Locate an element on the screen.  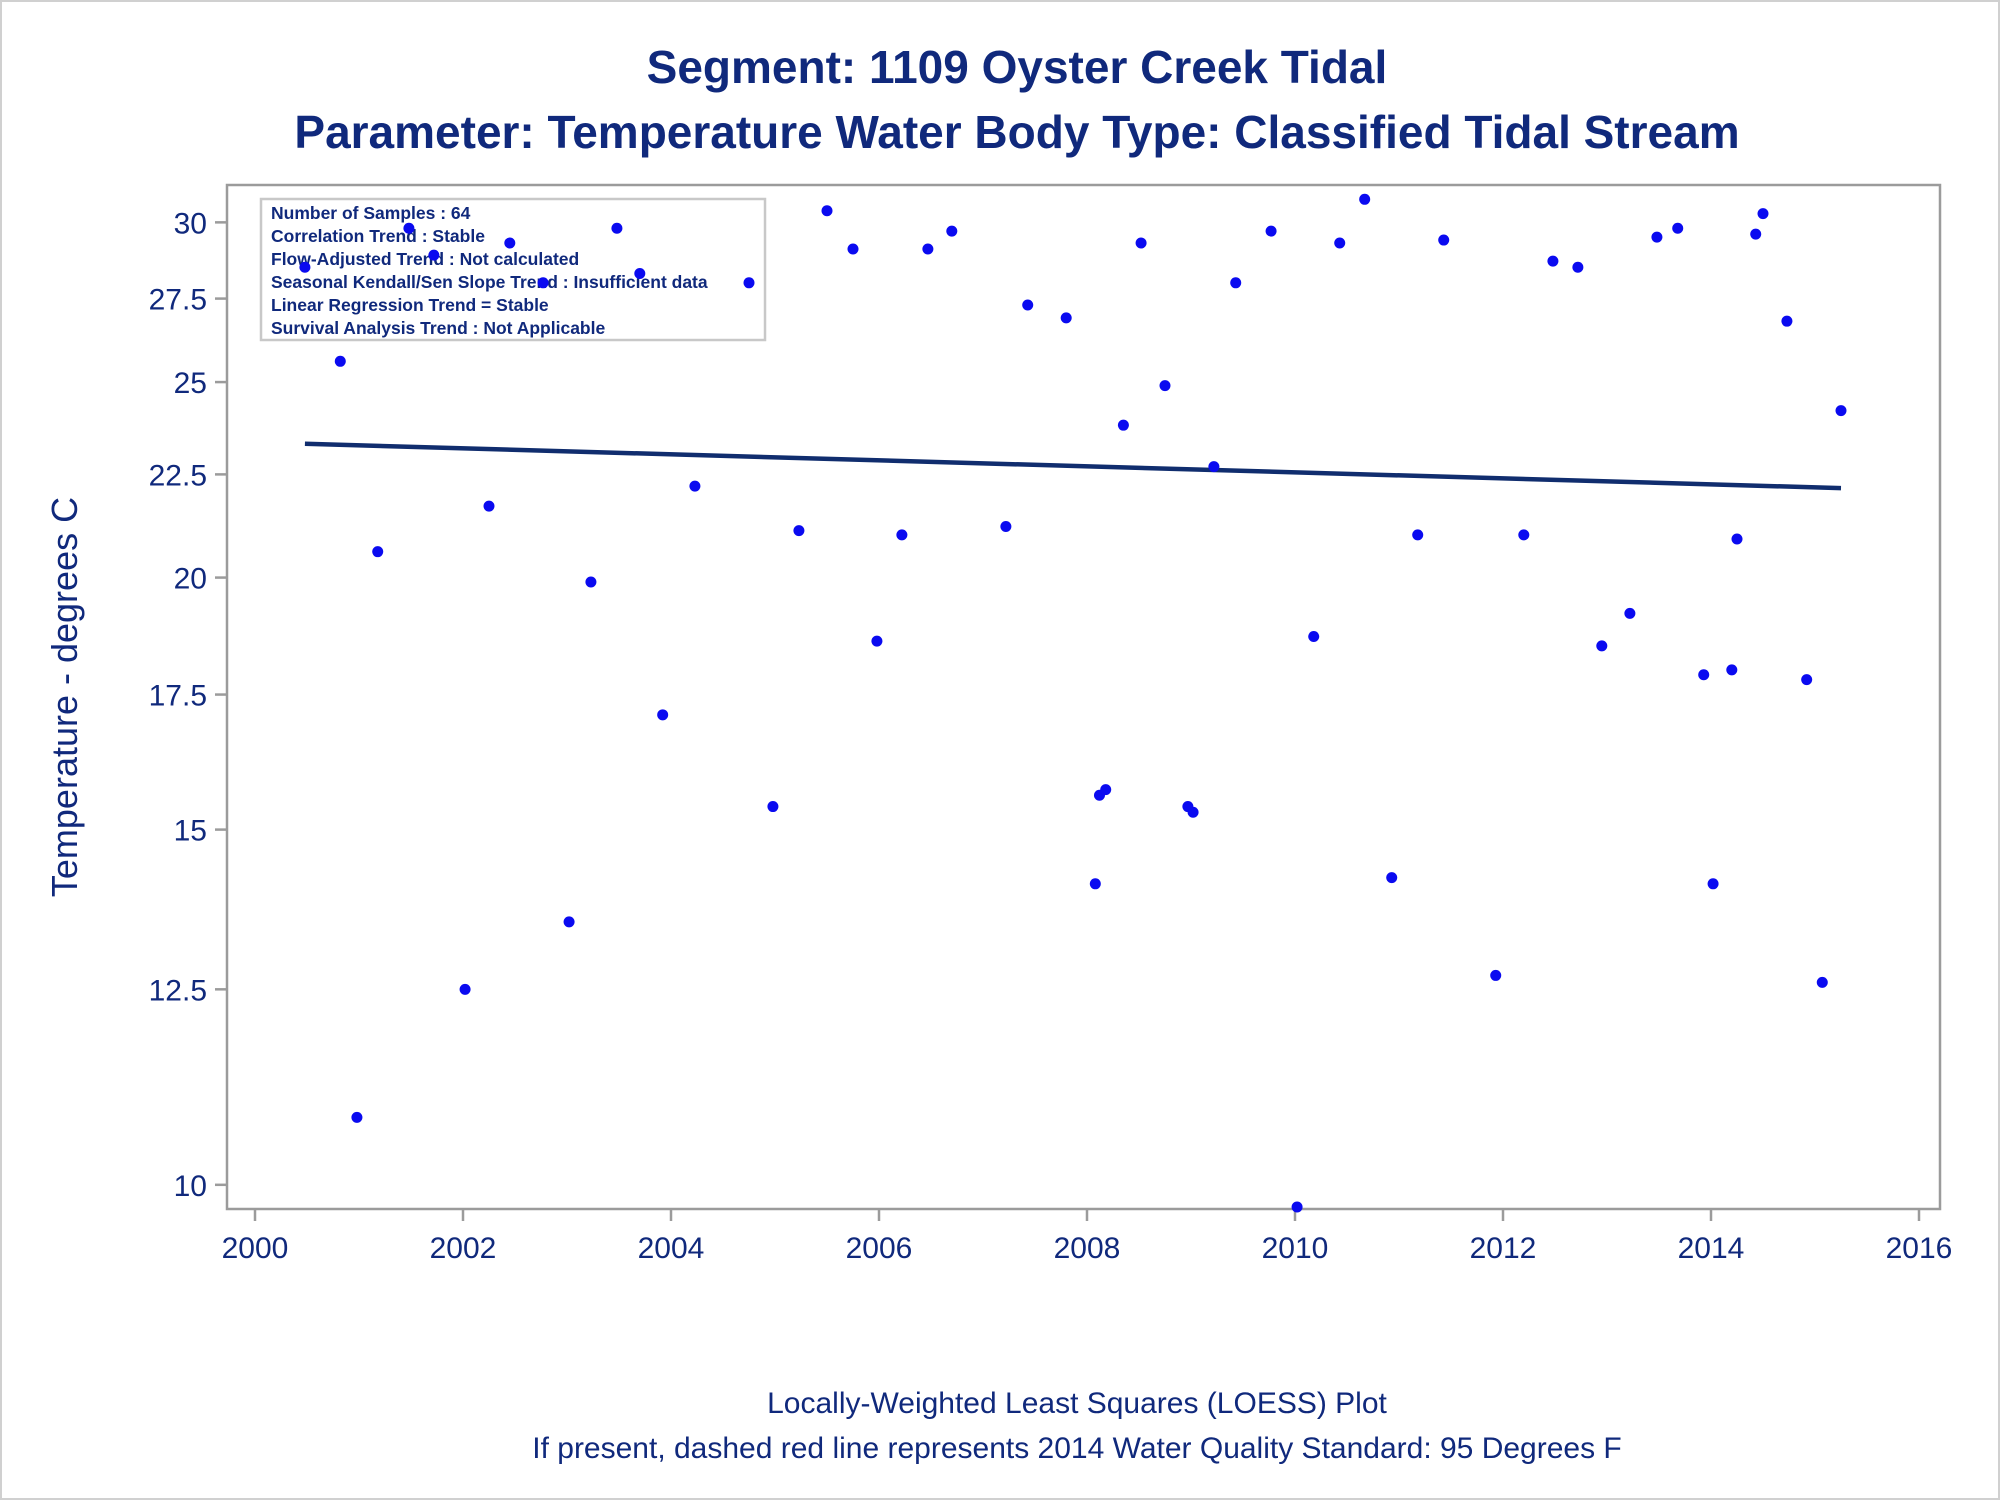
trend-line is located at coordinates (1073, 466).